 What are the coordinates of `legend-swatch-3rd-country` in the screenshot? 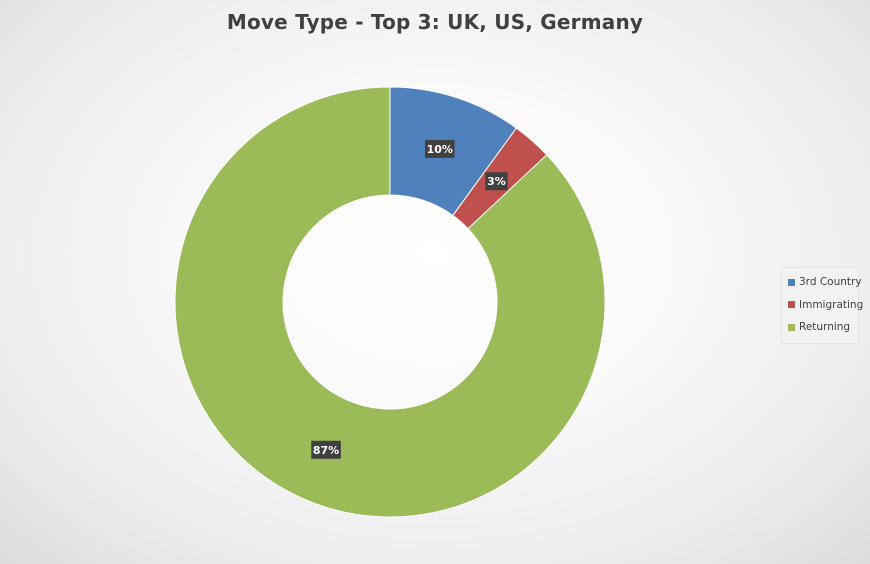 It's located at (791, 282).